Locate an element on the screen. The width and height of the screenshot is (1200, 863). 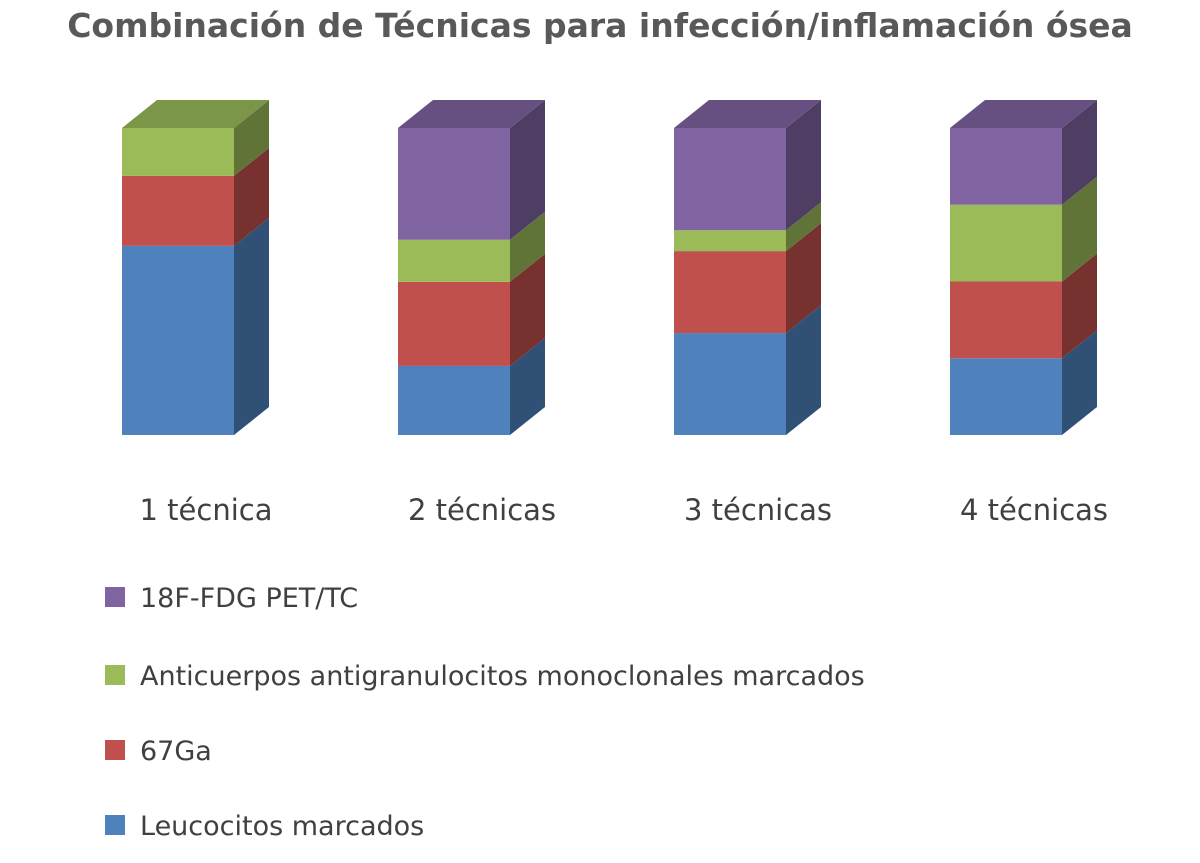
legend-label: 18F-FDG PET/TC is located at coordinates (249, 598).